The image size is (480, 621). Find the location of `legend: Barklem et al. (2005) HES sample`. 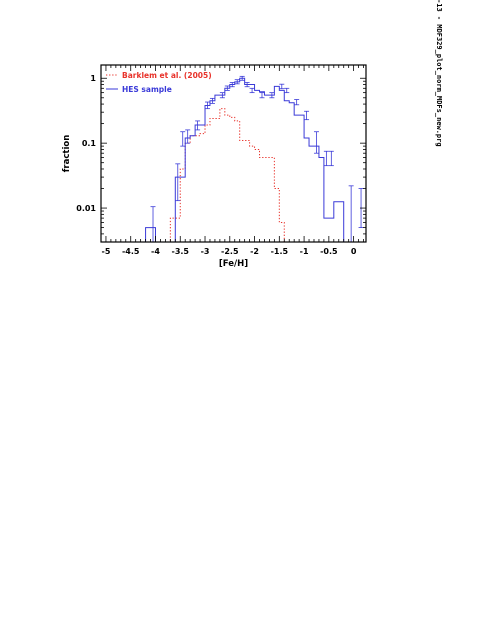

legend: Barklem et al. (2005) HES sample is located at coordinates (159, 82).